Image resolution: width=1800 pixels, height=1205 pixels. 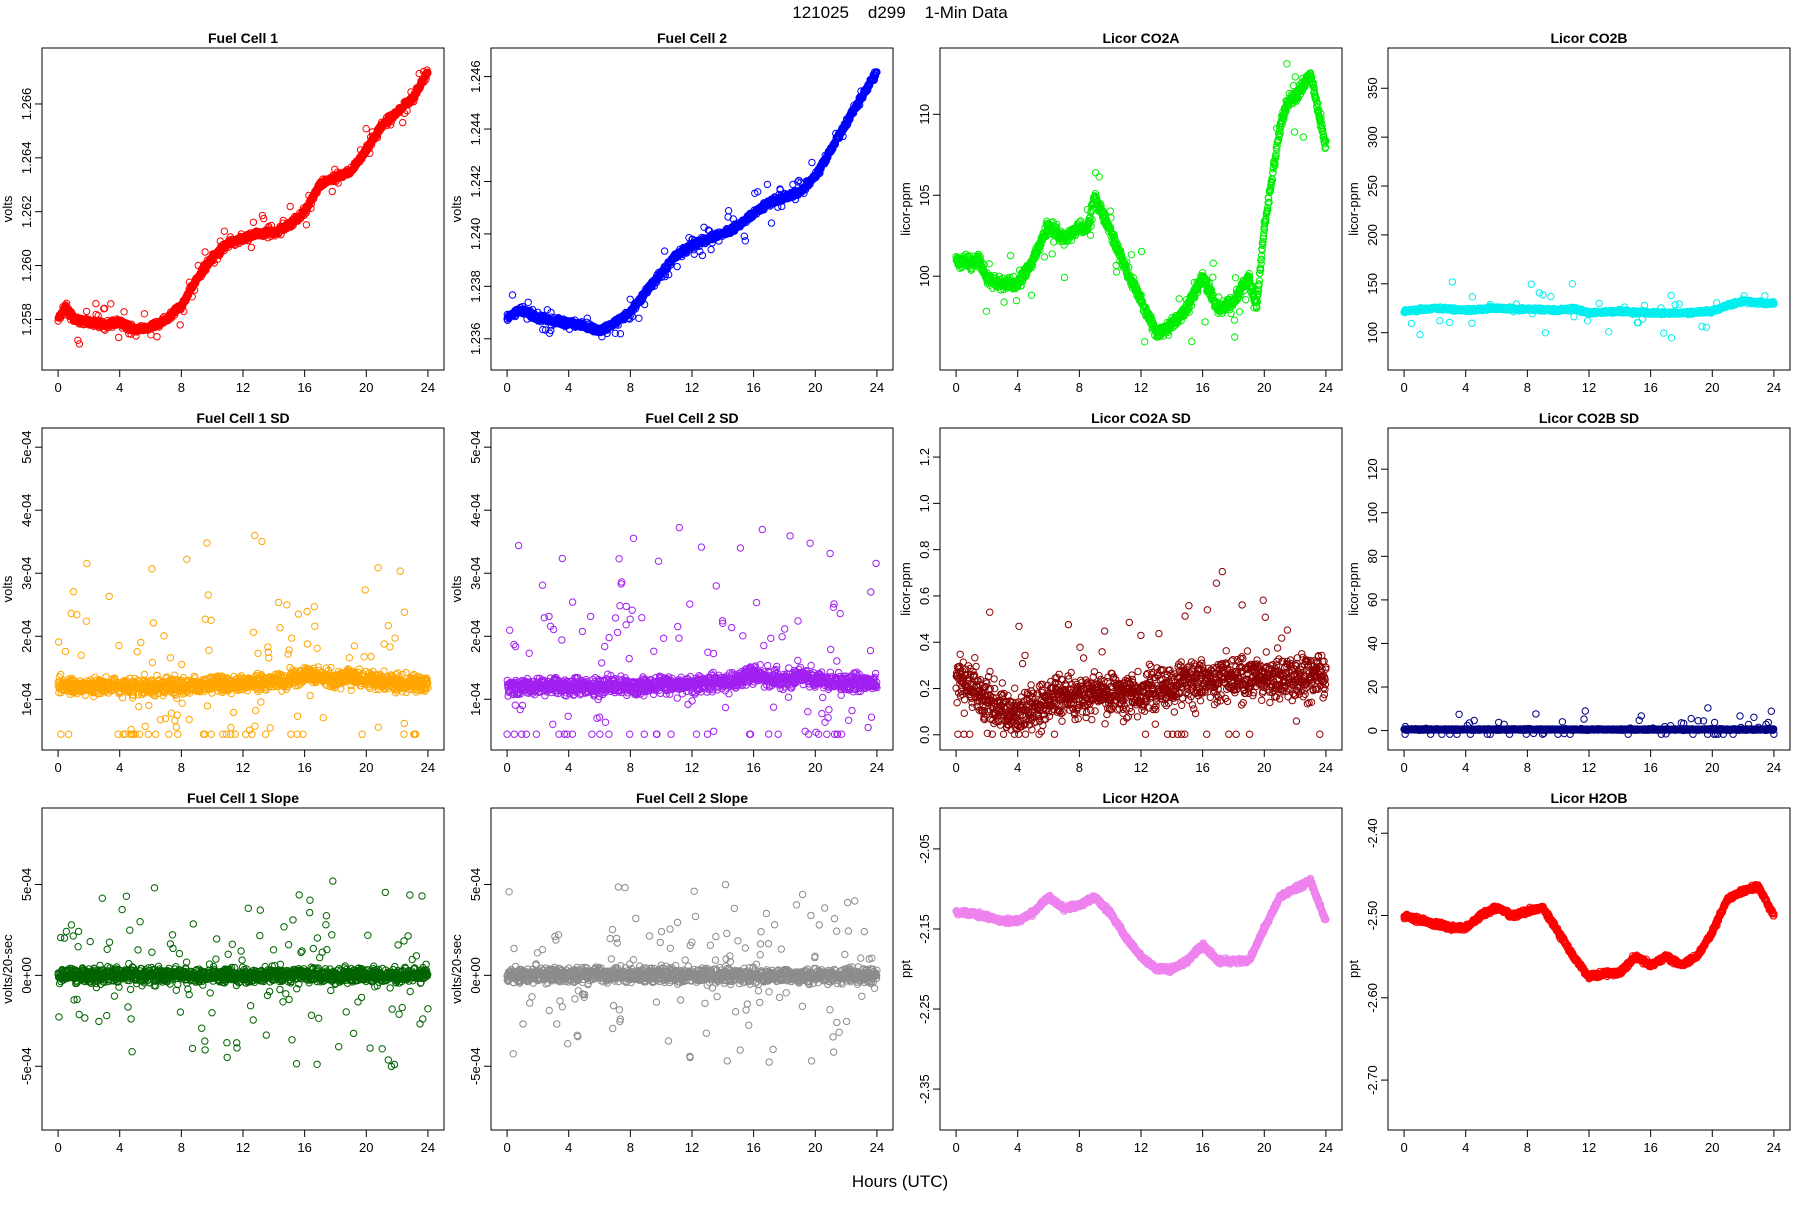 I want to click on fuel-cell-2-ytick-label: 1.240, so click(x=475, y=234).